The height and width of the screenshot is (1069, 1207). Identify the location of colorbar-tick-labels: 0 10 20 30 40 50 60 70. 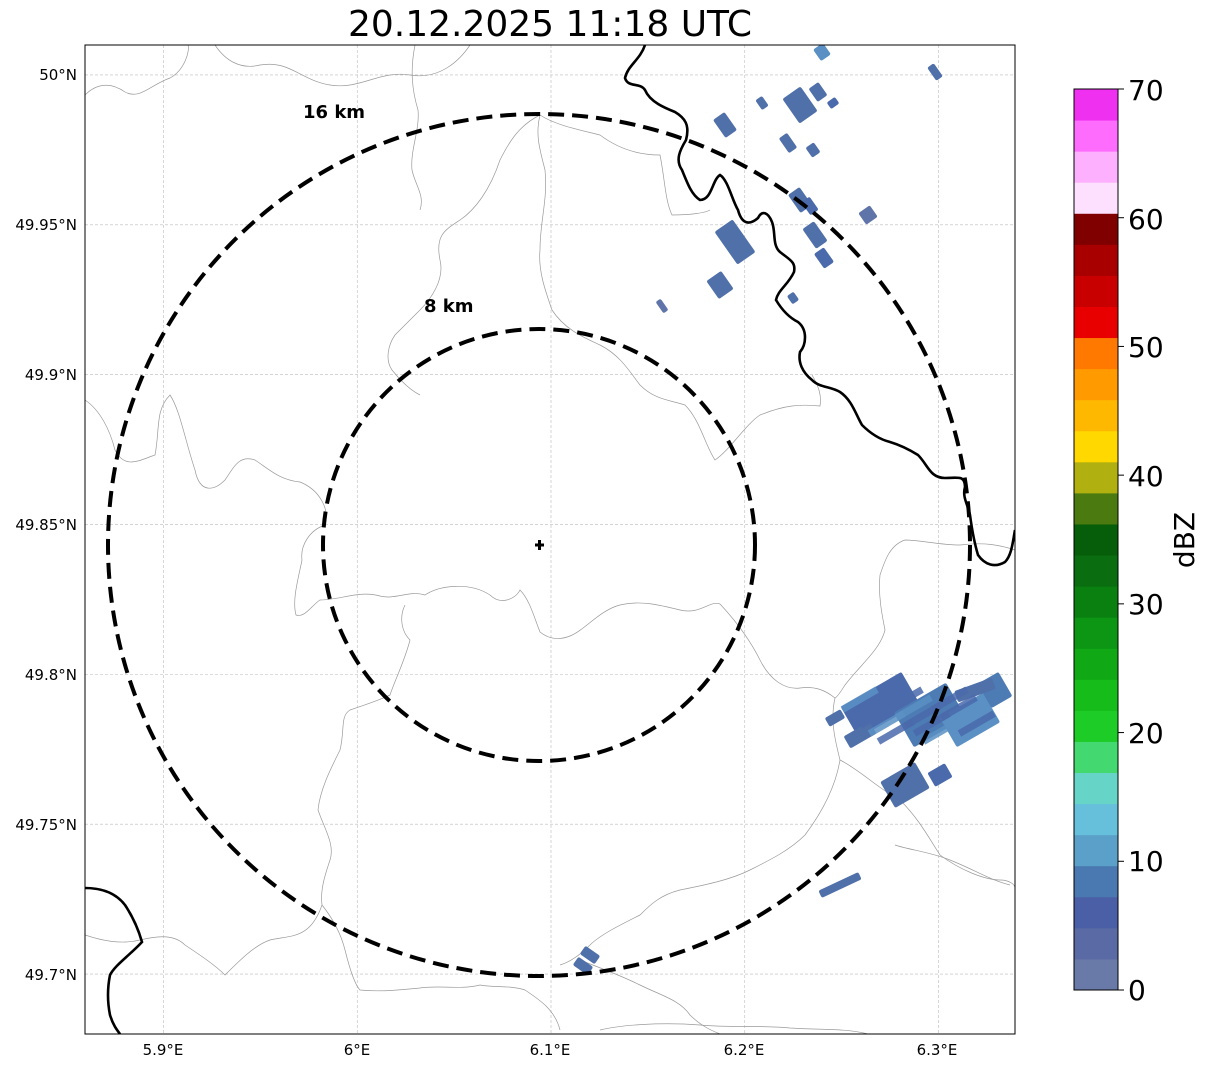
(1146, 540).